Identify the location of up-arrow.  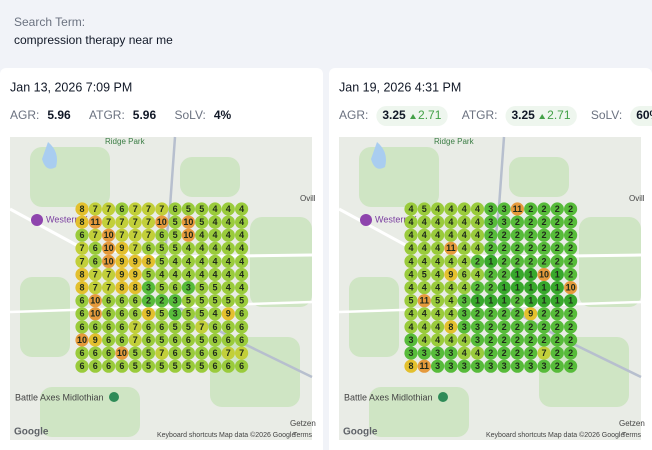
(542, 116).